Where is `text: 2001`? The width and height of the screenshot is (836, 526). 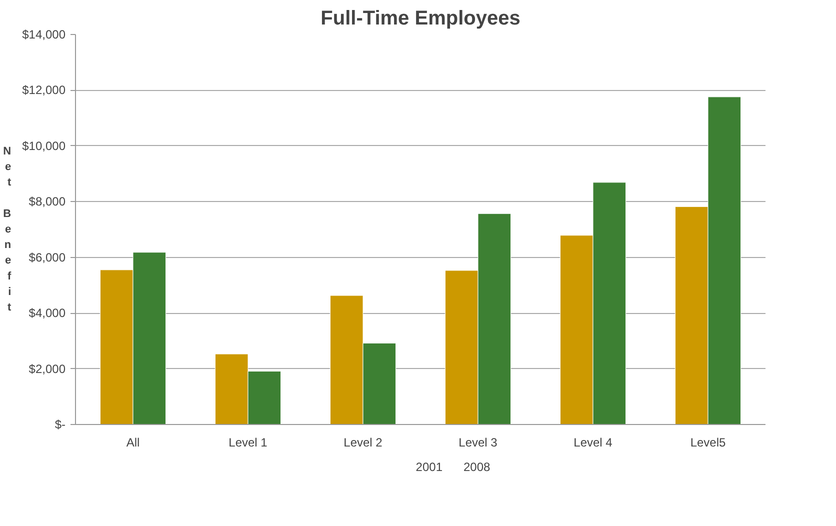
text: 2001 is located at coordinates (429, 467).